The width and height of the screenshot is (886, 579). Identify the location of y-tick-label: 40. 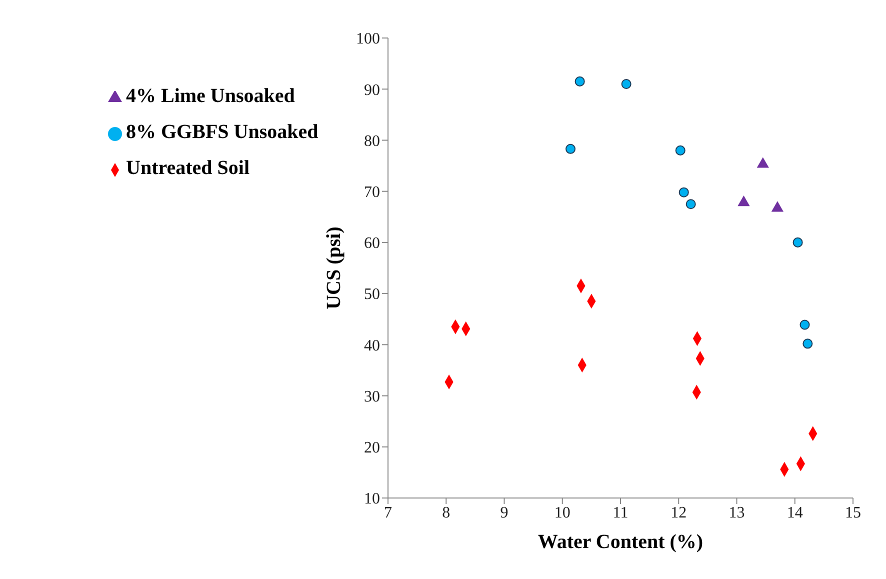
(372, 345).